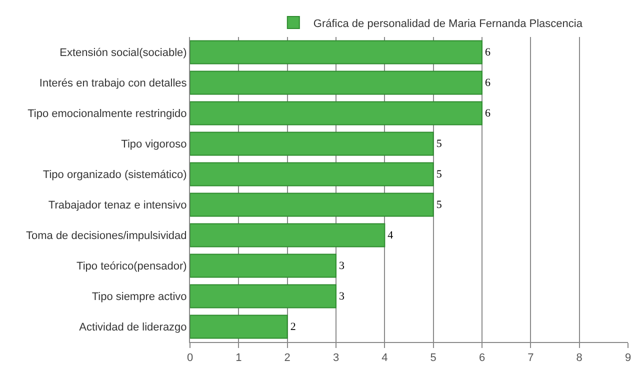  What do you see at coordinates (106, 236) in the screenshot?
I see `y-tick-label: Toma de decisiones/impulsividad` at bounding box center [106, 236].